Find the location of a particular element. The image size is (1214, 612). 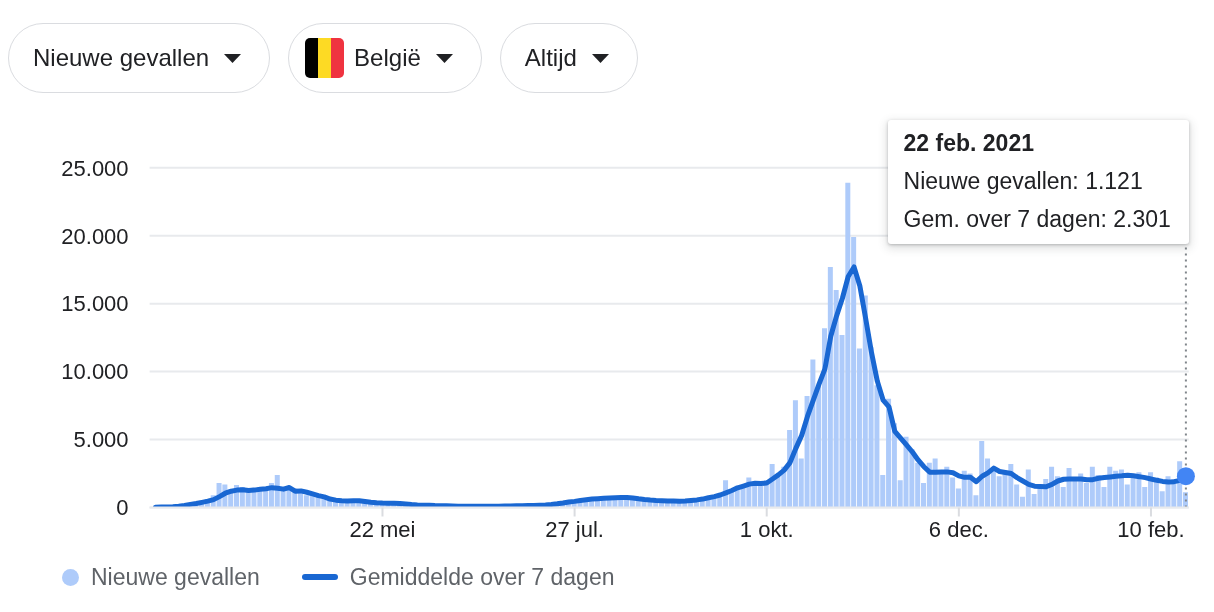

x-tick-label: 6 dec. is located at coordinates (958, 530).